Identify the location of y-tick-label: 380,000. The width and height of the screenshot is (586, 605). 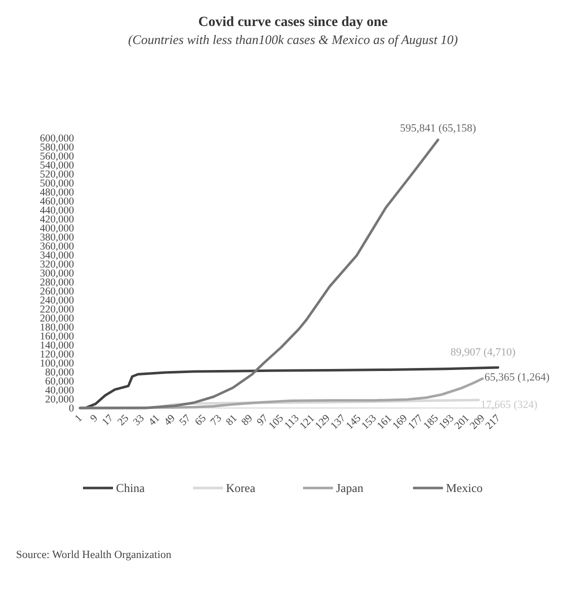
(57, 238).